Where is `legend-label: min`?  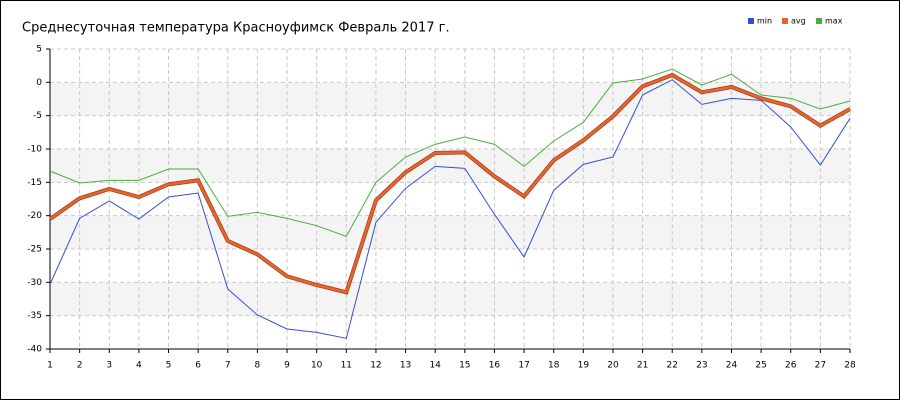
legend-label: min is located at coordinates (764, 21).